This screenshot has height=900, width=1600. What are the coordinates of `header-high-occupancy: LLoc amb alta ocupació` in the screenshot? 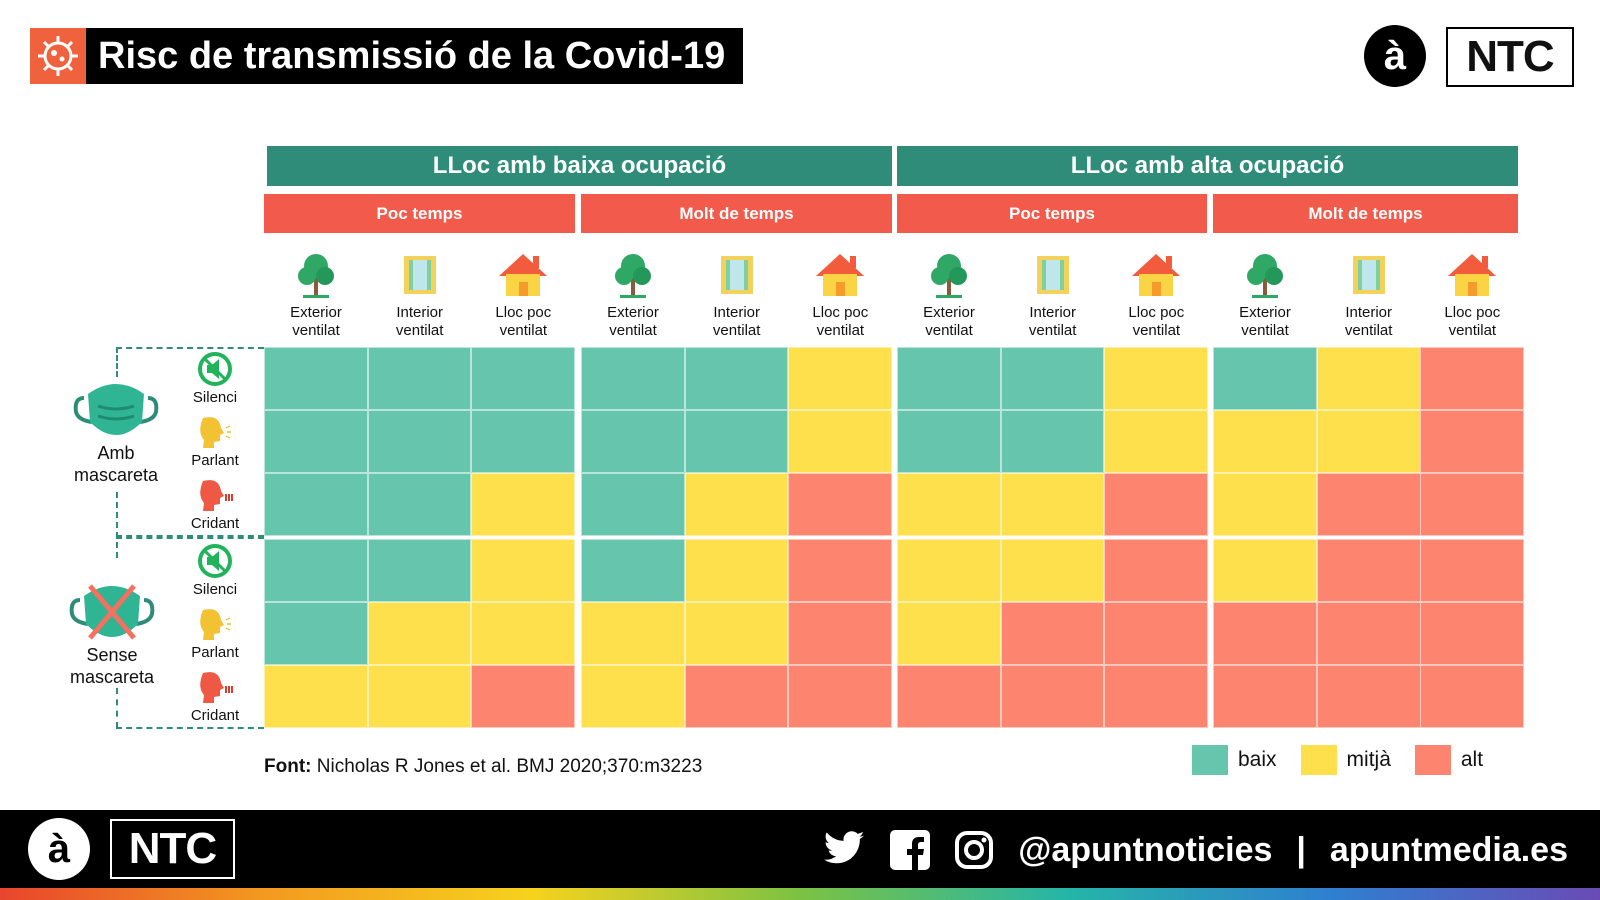 It's located at (1207, 166).